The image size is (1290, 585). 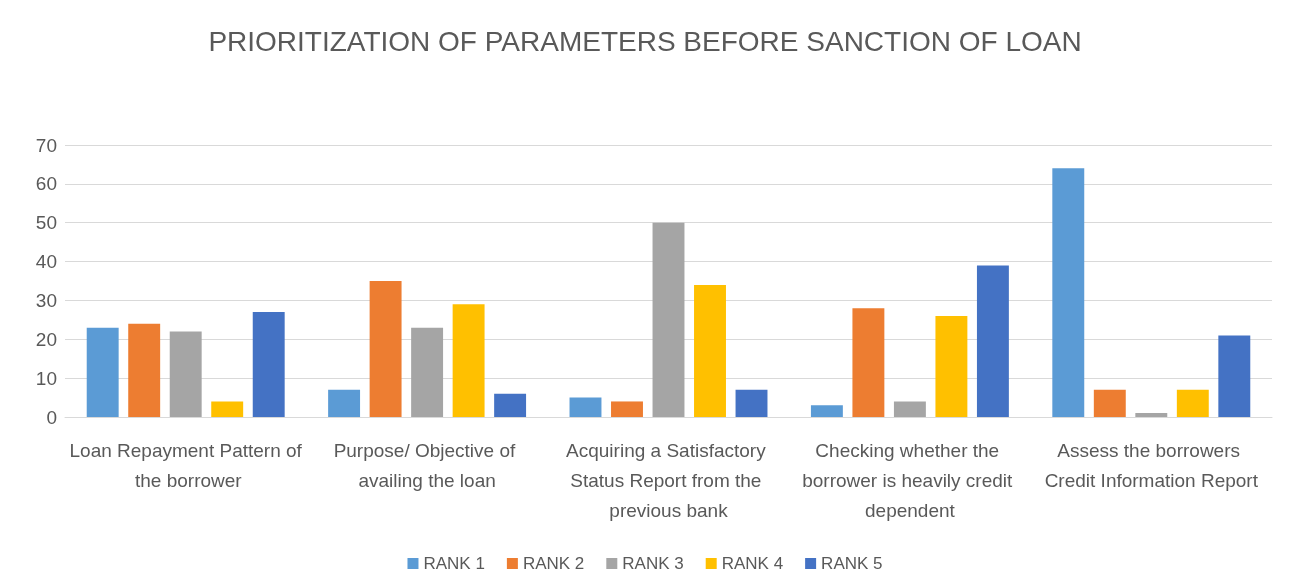 What do you see at coordinates (668, 480) in the screenshot?
I see `x-tick-label: Acquiring a Satisfactory Status Report from the previous bank` at bounding box center [668, 480].